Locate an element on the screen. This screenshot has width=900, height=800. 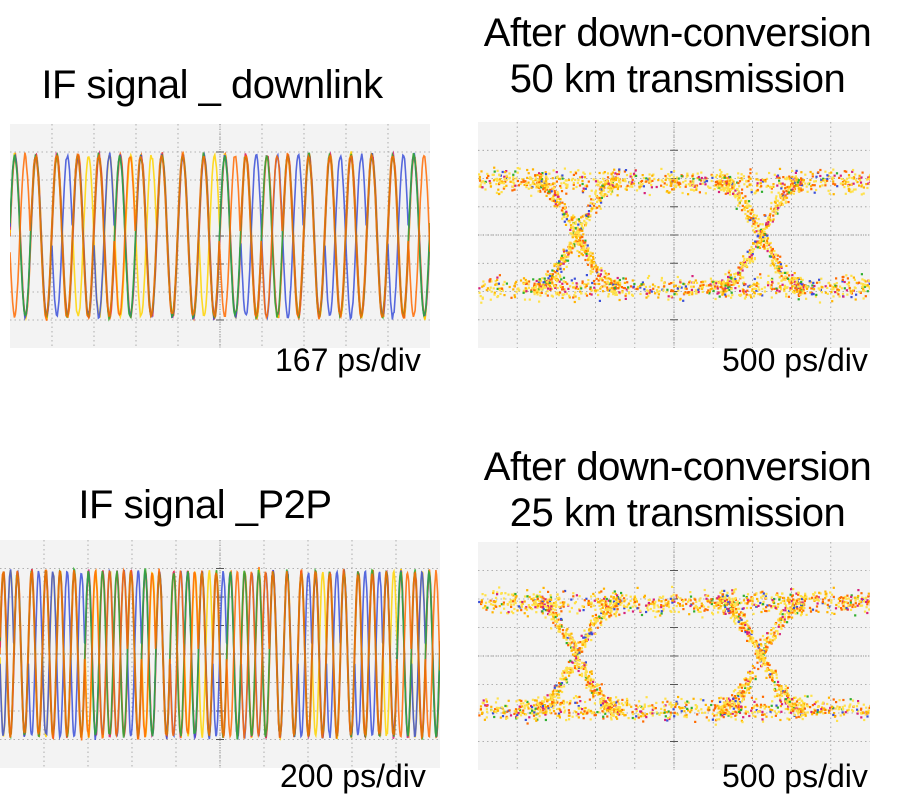
eye-diagram-25km-plot is located at coordinates (674, 656).